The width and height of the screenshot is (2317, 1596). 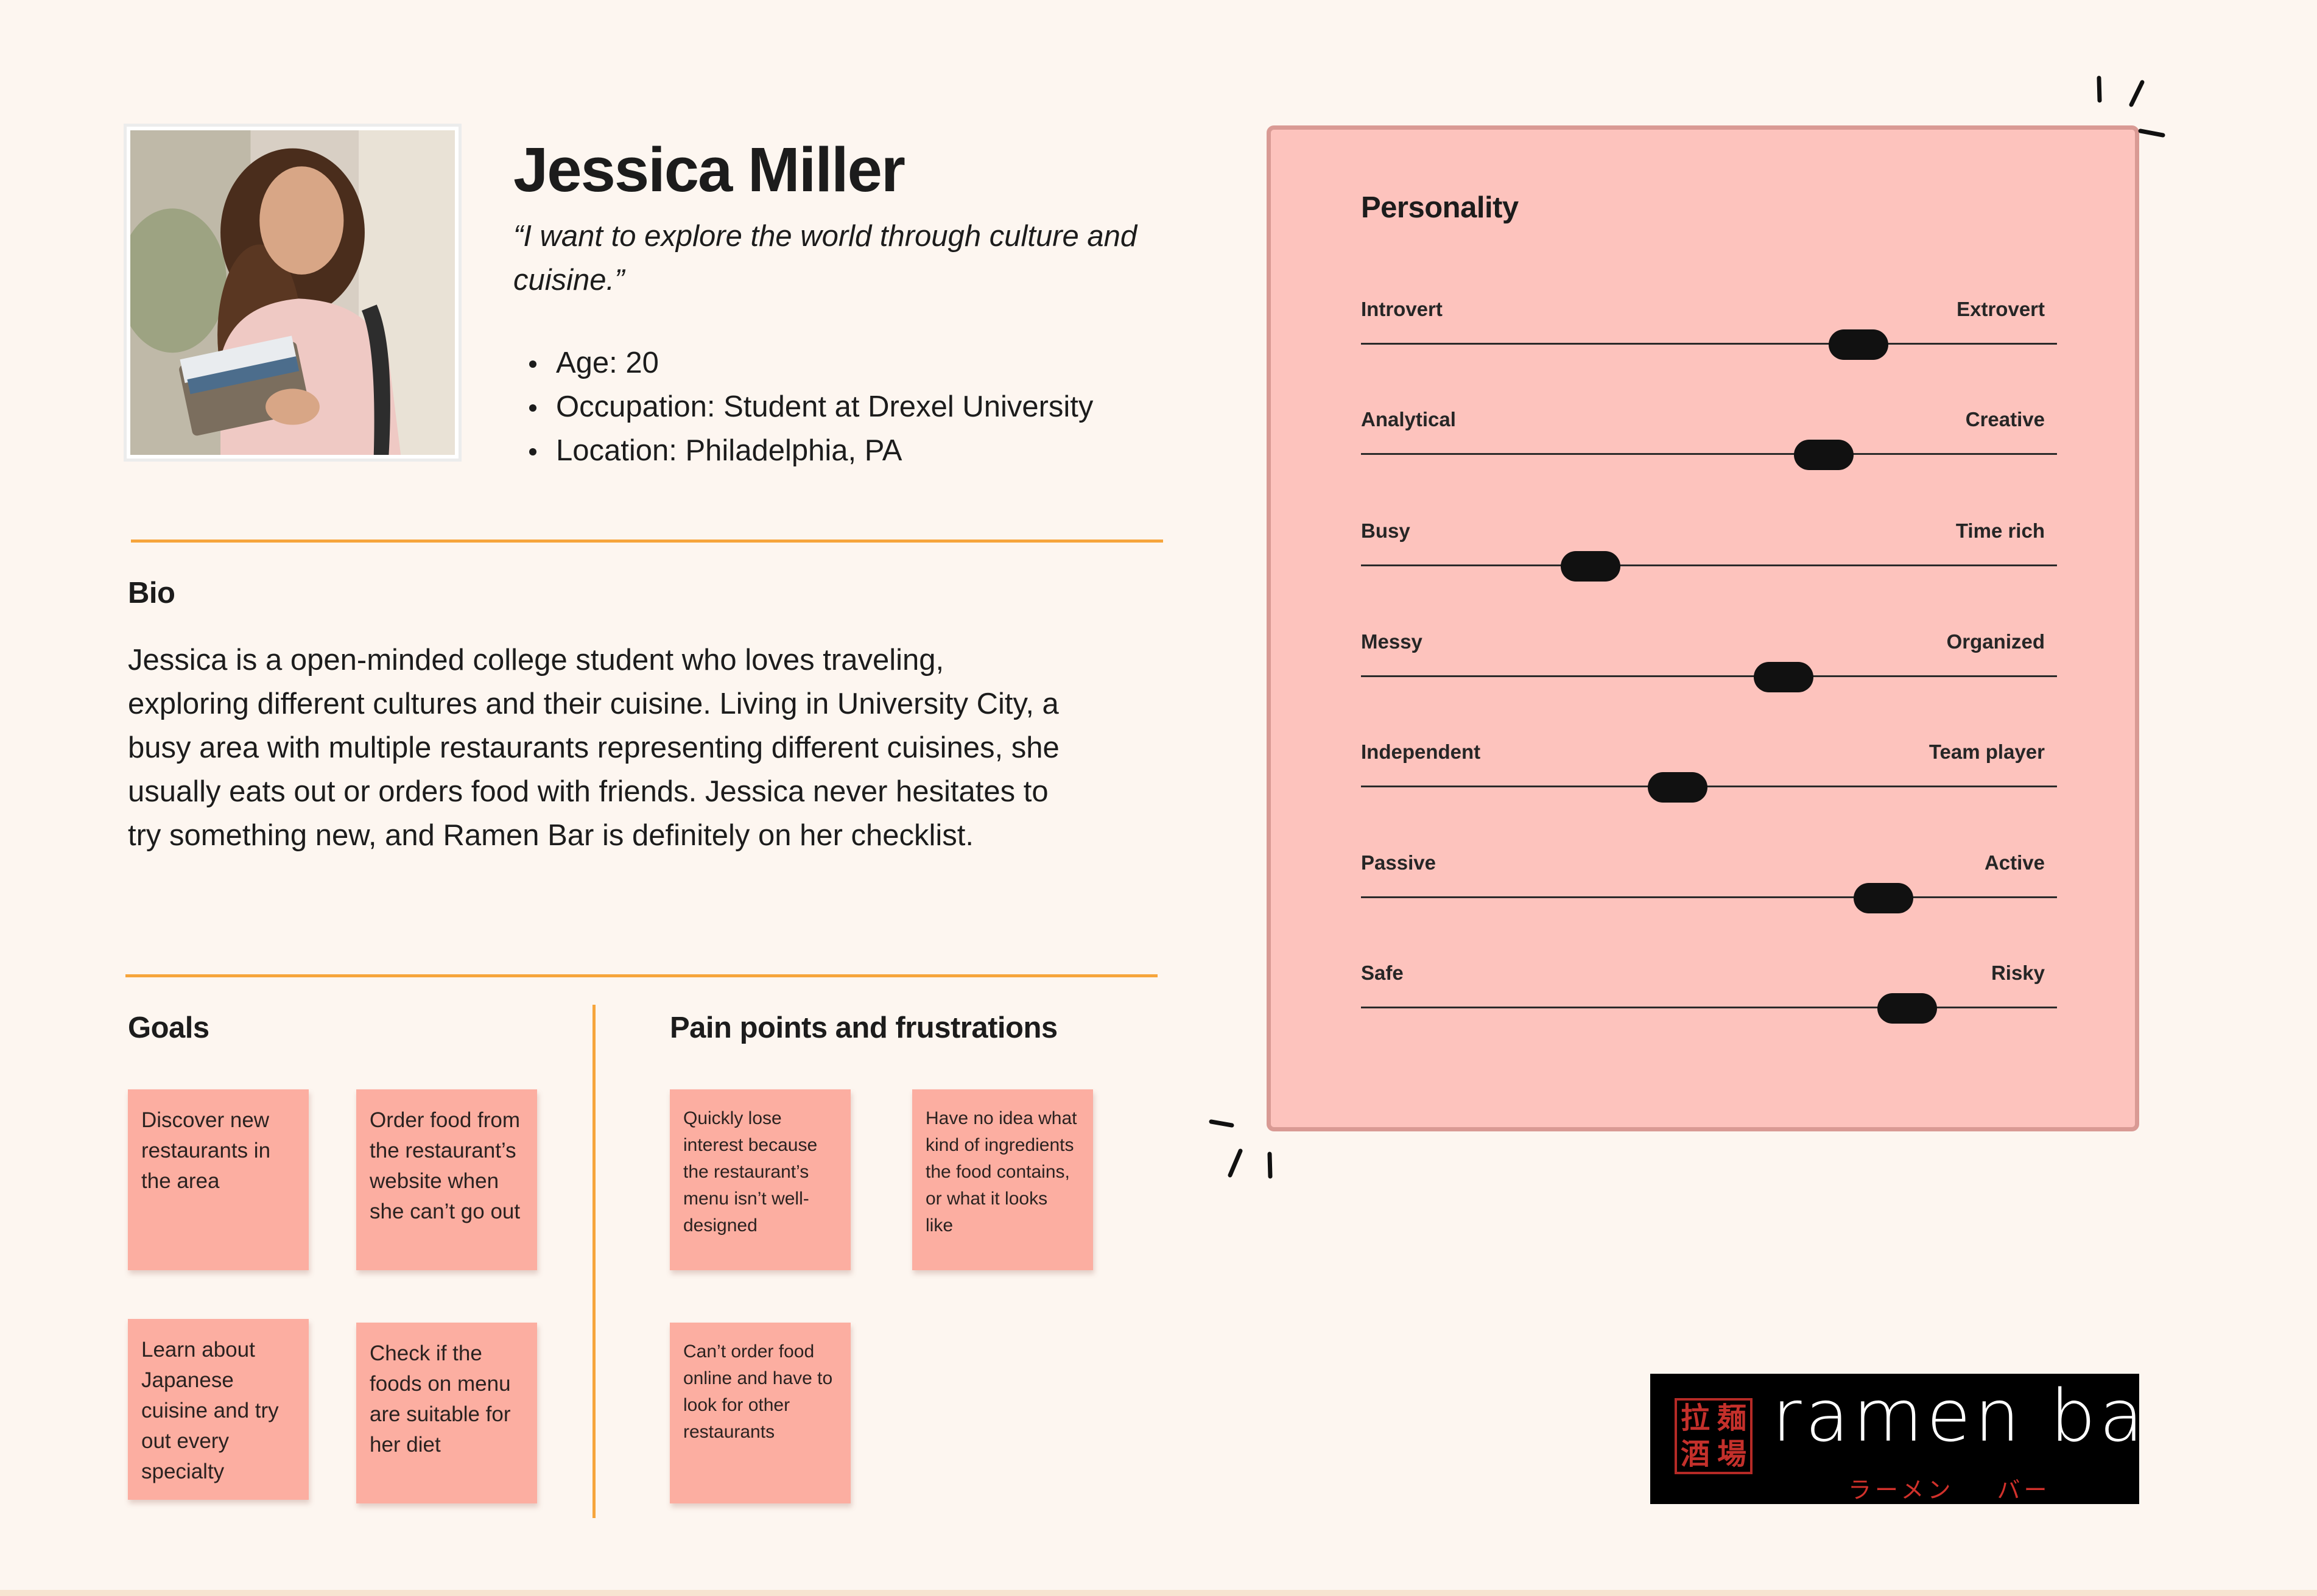 I want to click on trait-busy-timerich: Busy Time rich, so click(x=1709, y=552).